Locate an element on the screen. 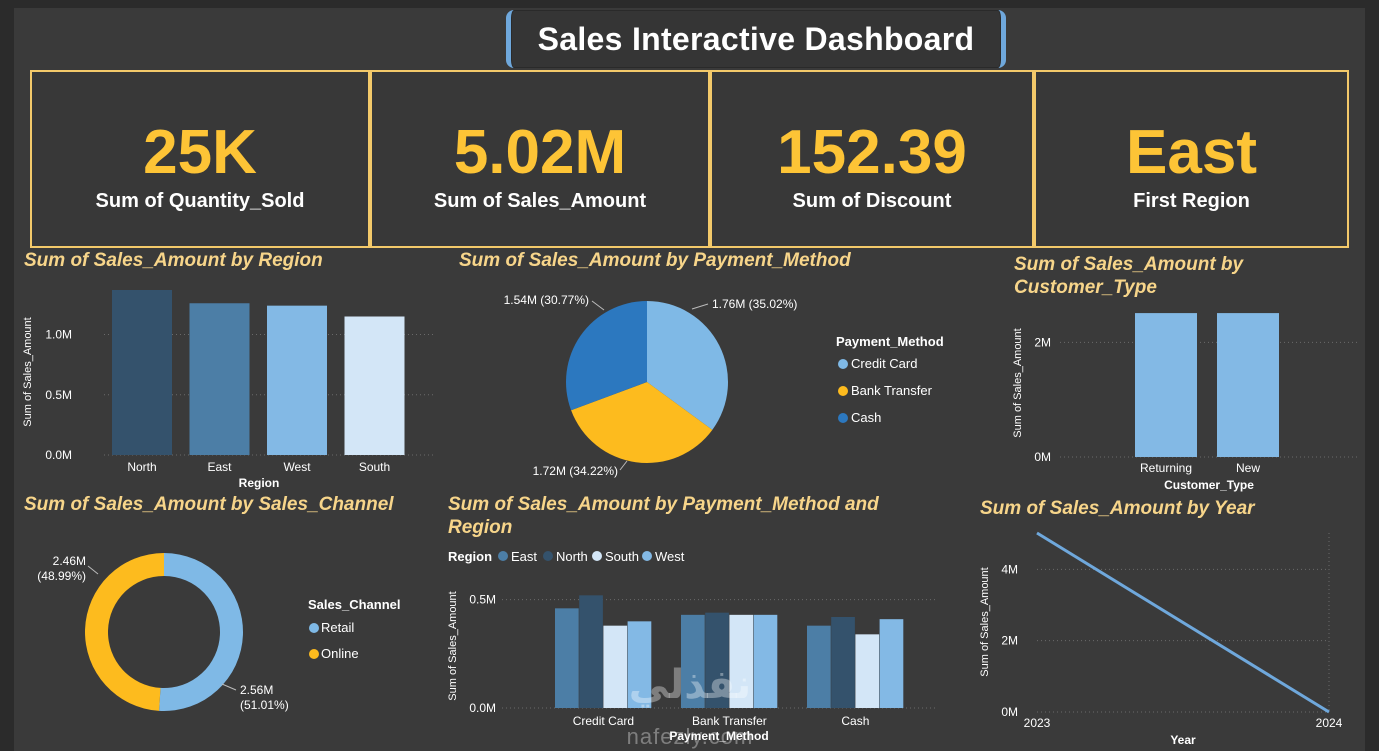 Image resolution: width=1379 pixels, height=751 pixels. kpi-card-quantity: 25K Sum of Quantity_Sold is located at coordinates (200, 159).